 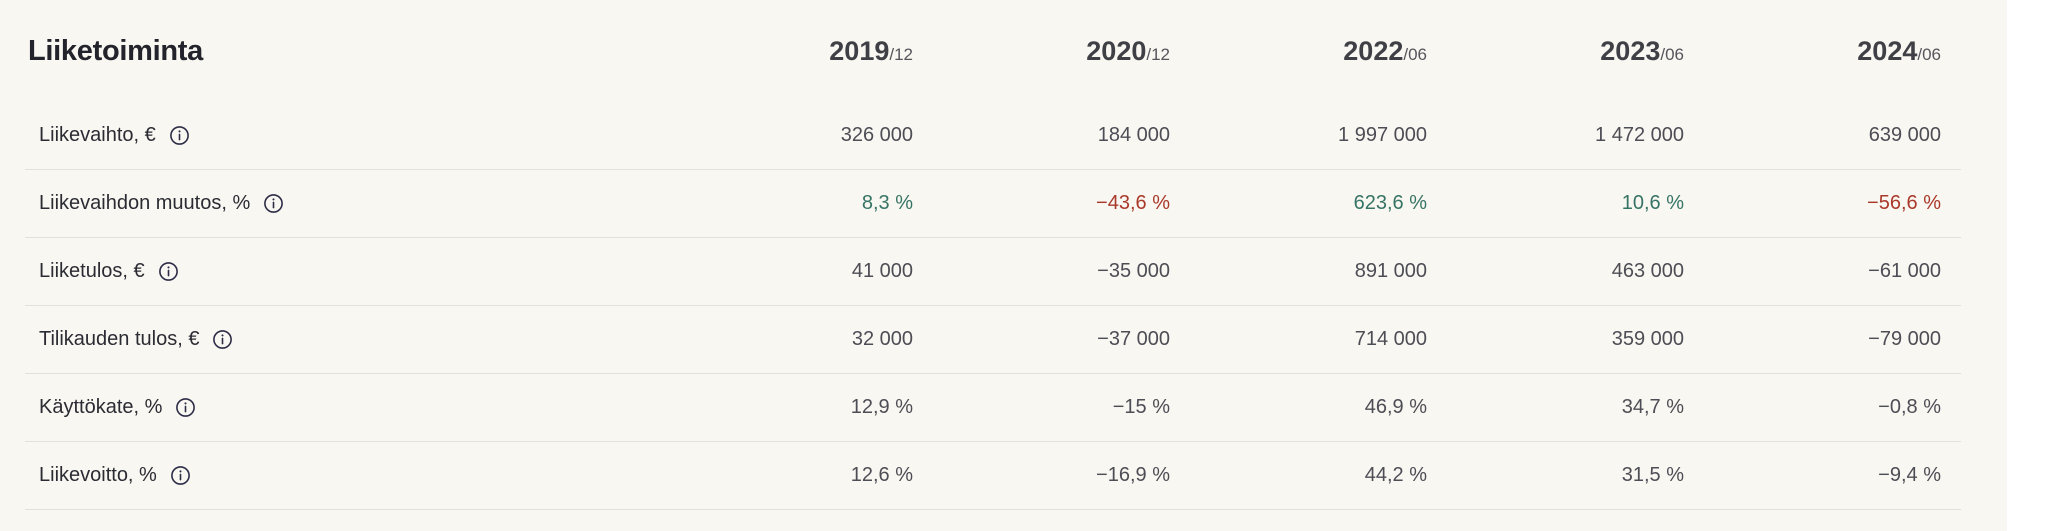 What do you see at coordinates (1904, 339) in the screenshot?
I see `table-cell: −79 000` at bounding box center [1904, 339].